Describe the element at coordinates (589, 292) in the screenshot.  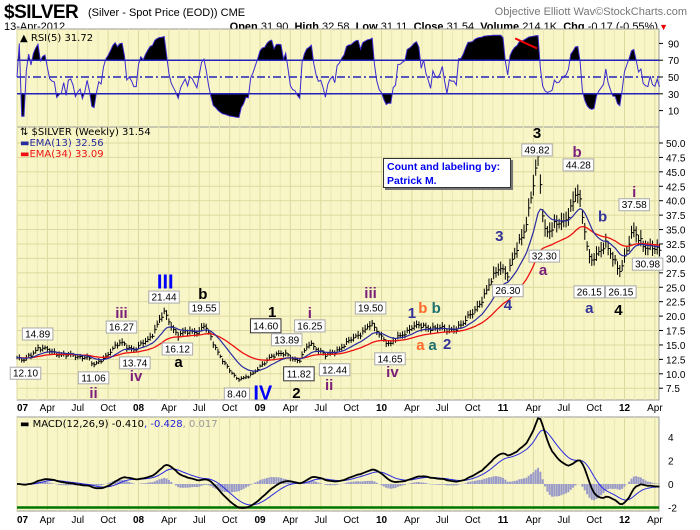
I see `price-label: 26.15` at that location.